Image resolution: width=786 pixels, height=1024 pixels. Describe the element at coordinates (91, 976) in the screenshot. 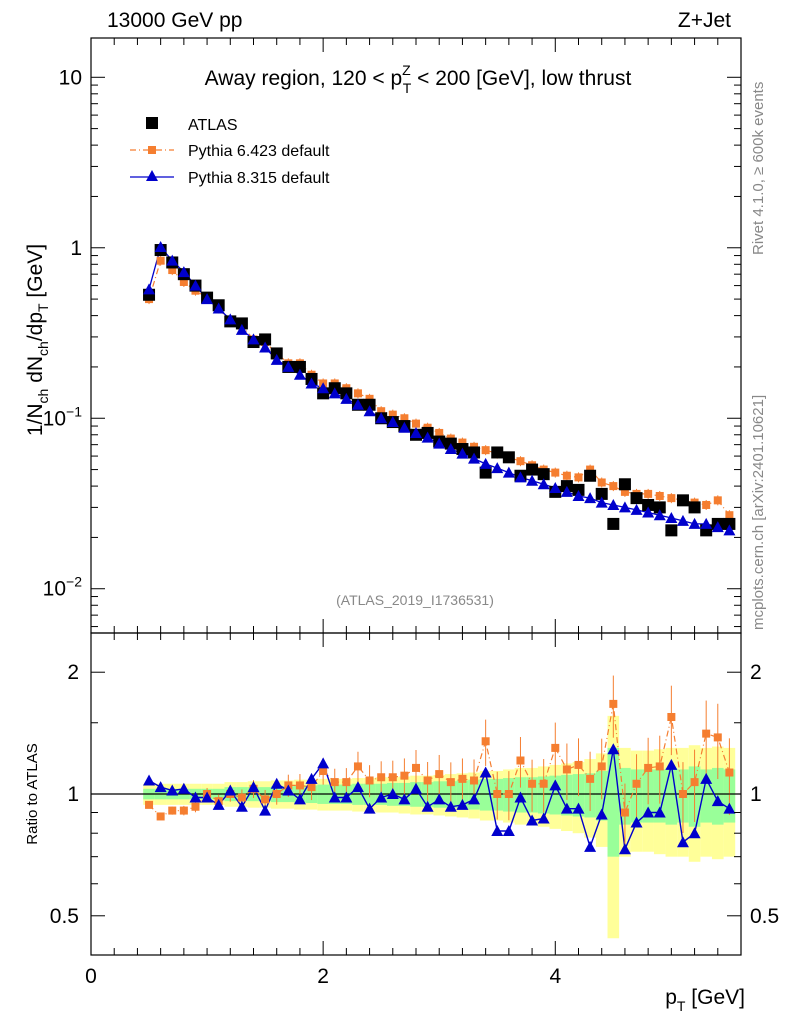

I see `x-tick-label: 0` at that location.